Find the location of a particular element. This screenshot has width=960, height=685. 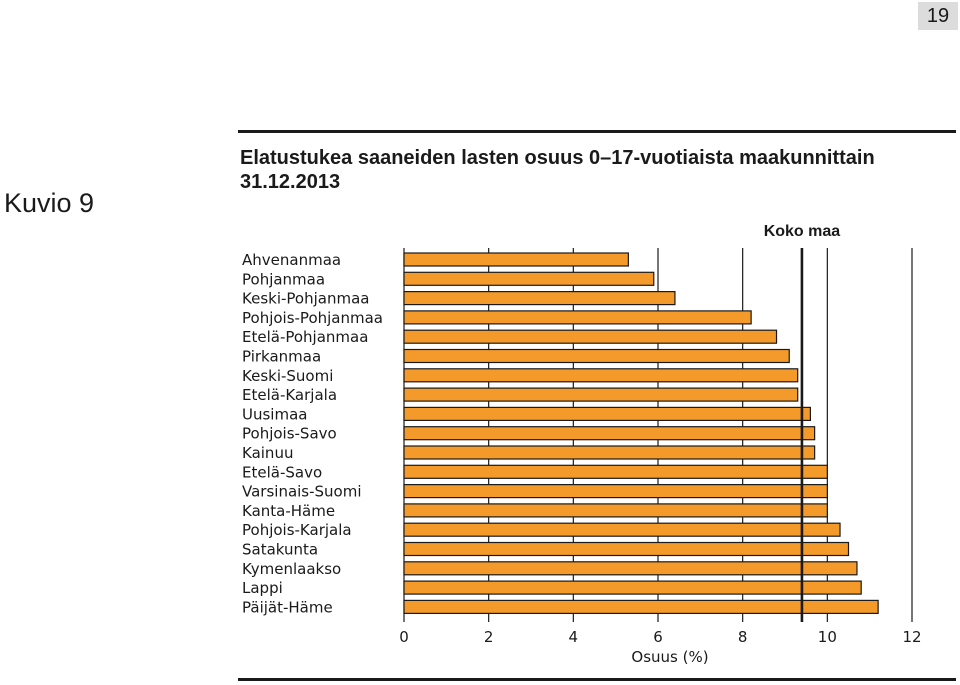

figure-label: Kuvio 9 is located at coordinates (49, 203).